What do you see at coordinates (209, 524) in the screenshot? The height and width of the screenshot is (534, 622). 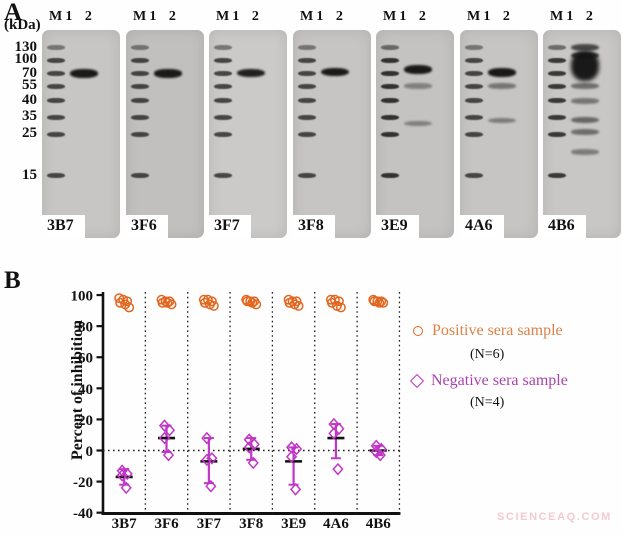 I see `category-label: 3F7` at bounding box center [209, 524].